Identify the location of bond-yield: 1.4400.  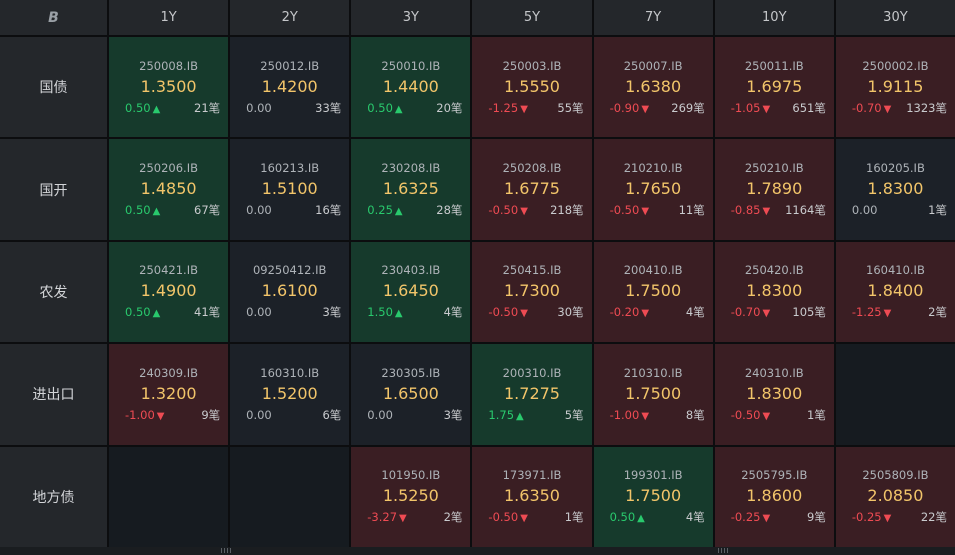
(410, 86).